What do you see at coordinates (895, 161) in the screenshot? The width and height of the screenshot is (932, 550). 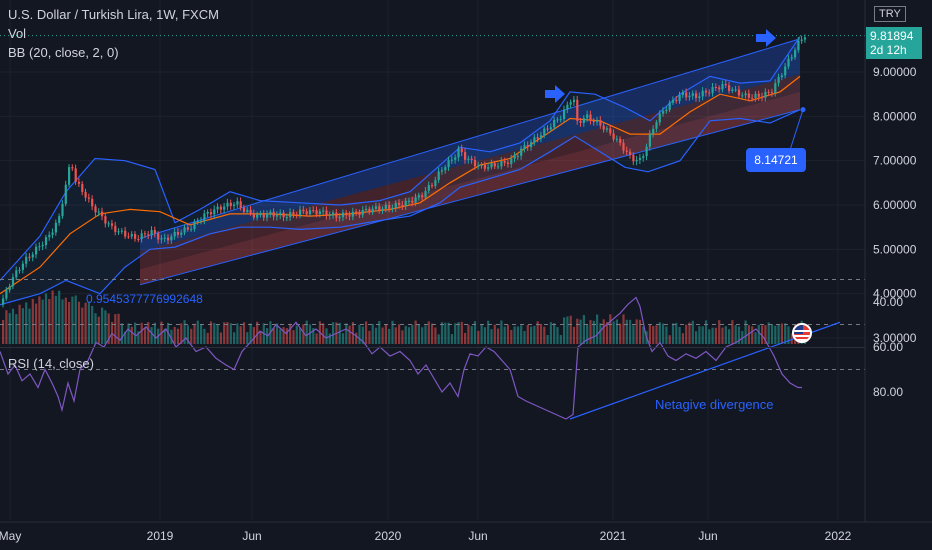 I see `price-tick-label: 7.00000` at bounding box center [895, 161].